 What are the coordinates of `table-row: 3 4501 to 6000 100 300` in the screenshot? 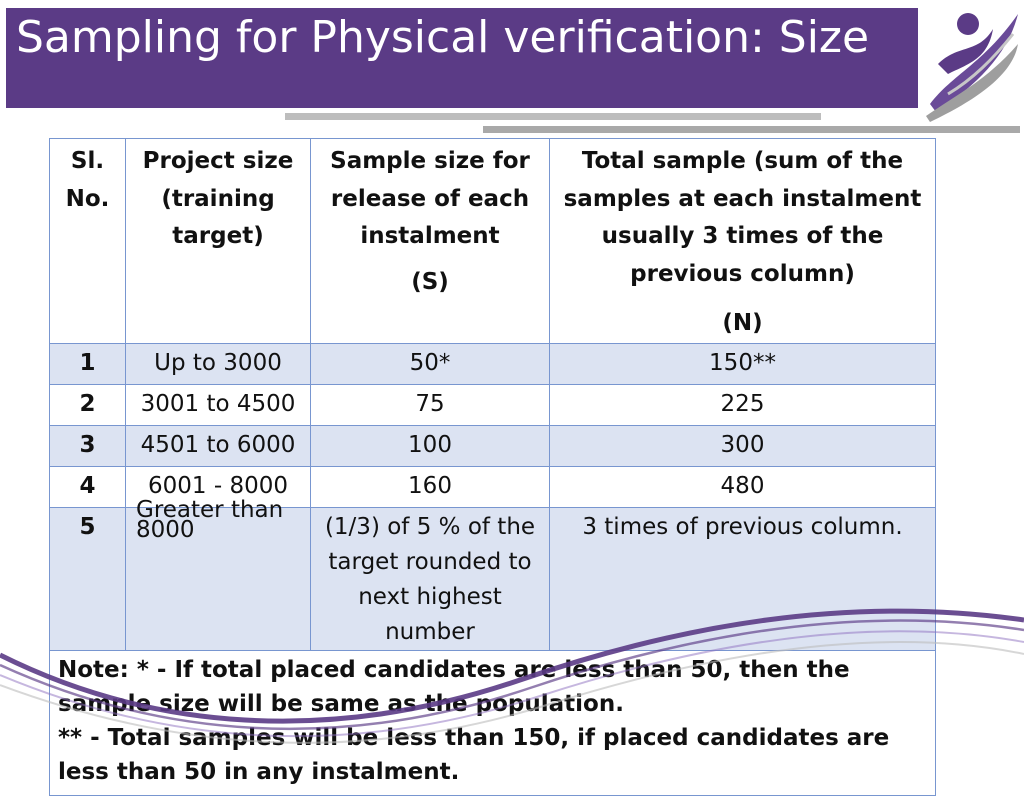 It's located at (492, 445).